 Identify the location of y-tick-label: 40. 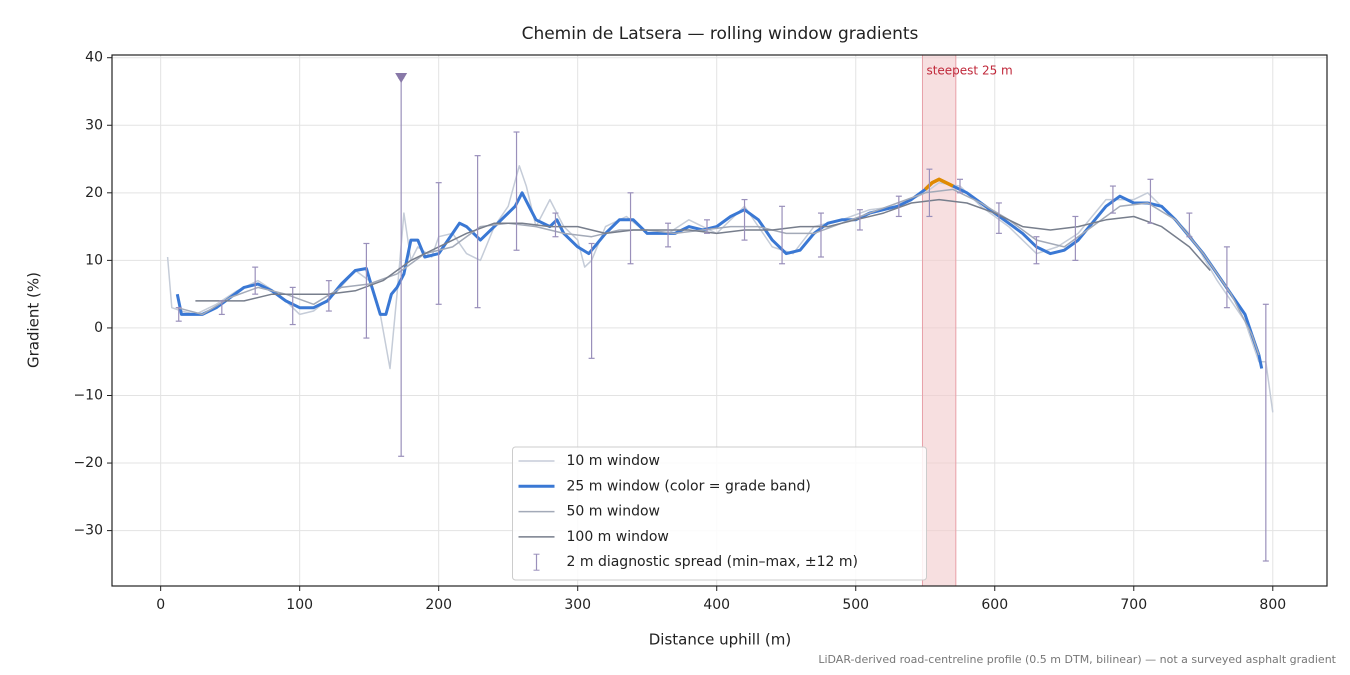
(94, 58).